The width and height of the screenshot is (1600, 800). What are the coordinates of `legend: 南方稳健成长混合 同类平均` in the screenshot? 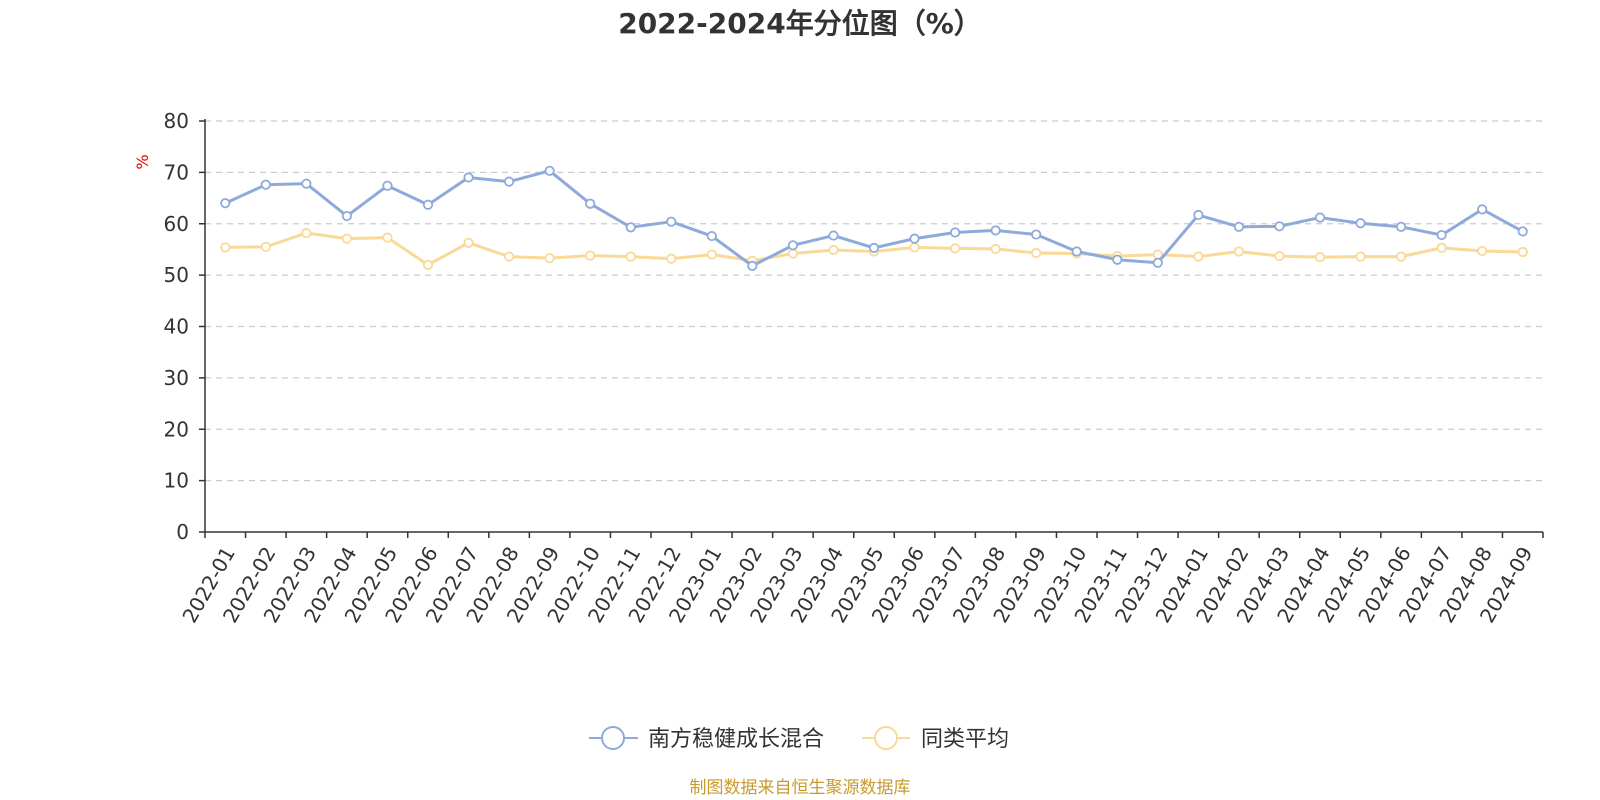 It's located at (799, 739).